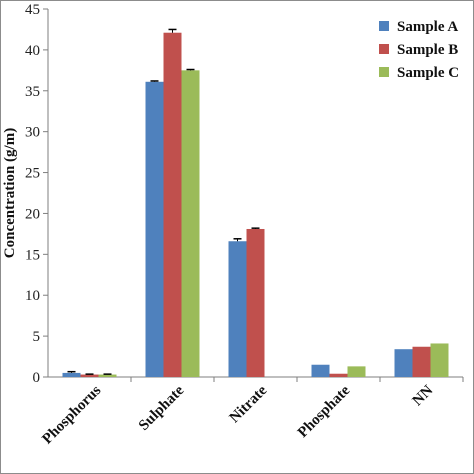 The width and height of the screenshot is (474, 474). I want to click on y-tick-label: 25, so click(32, 174).